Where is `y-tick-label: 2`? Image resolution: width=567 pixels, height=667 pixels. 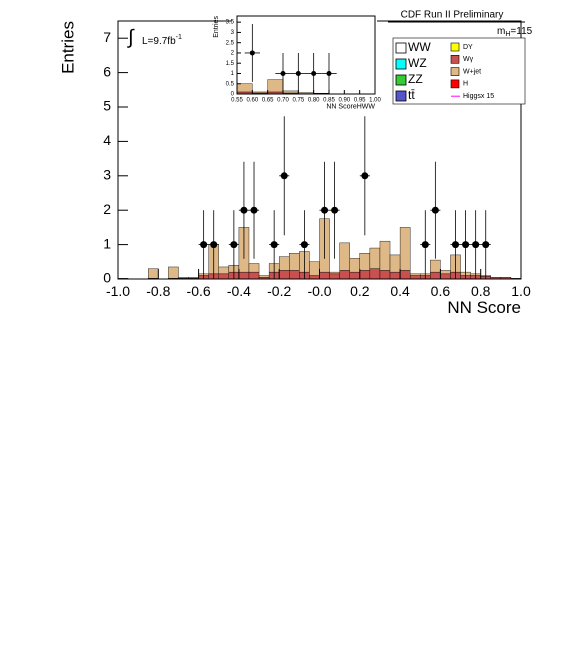 y-tick-label: 2 is located at coordinates (233, 54).